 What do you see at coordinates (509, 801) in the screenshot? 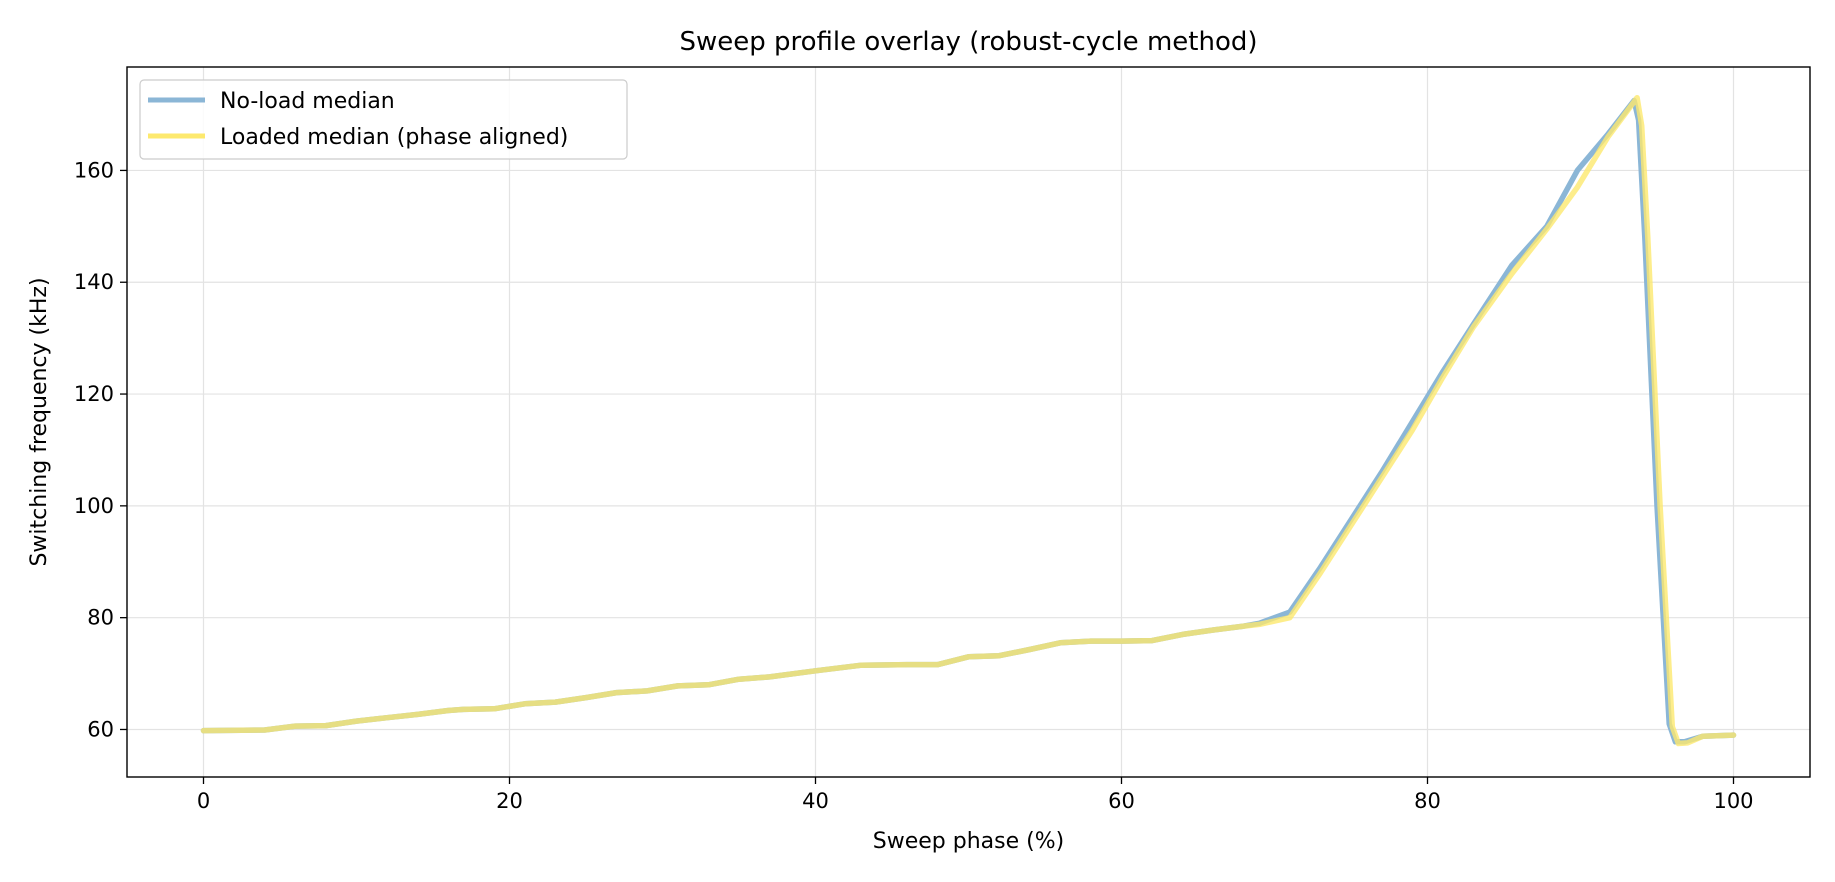
I see `x-tick-label: 20` at bounding box center [509, 801].